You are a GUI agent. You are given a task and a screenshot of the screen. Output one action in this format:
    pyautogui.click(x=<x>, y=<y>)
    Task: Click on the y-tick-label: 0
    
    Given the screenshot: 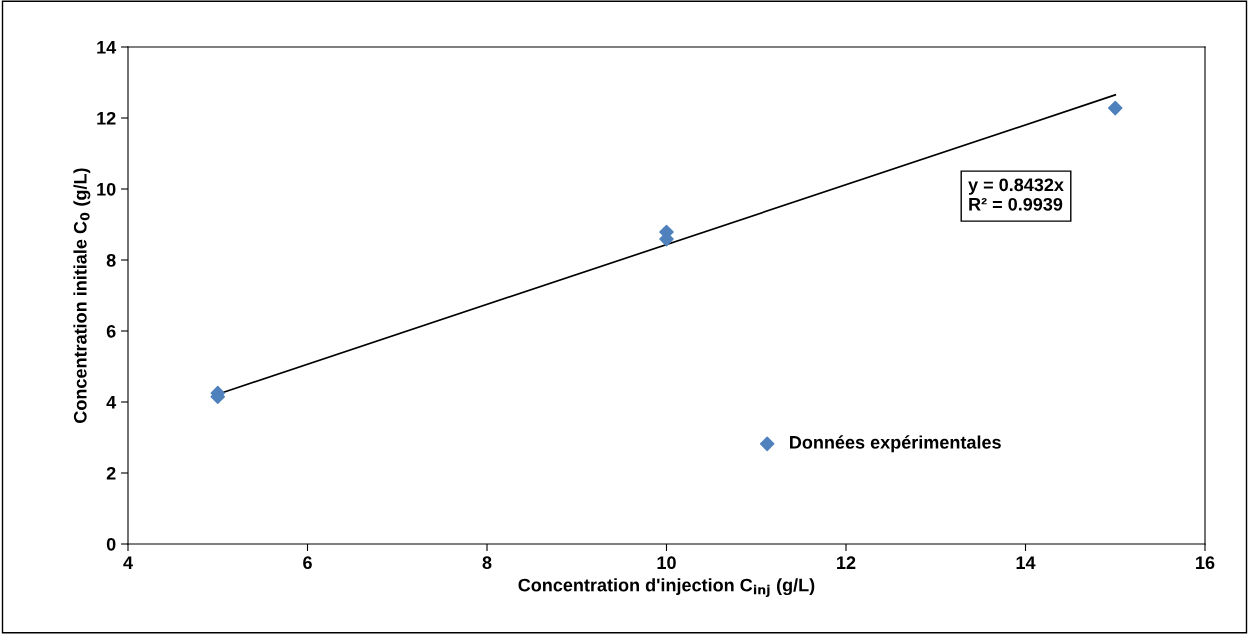 What is the action you would take?
    pyautogui.click(x=111, y=544)
    